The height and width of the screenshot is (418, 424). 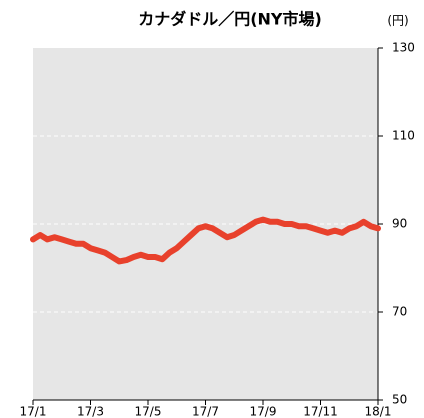 What do you see at coordinates (230, 19) in the screenshot?
I see `chart-title: カナダドル／円(NY市場)` at bounding box center [230, 19].